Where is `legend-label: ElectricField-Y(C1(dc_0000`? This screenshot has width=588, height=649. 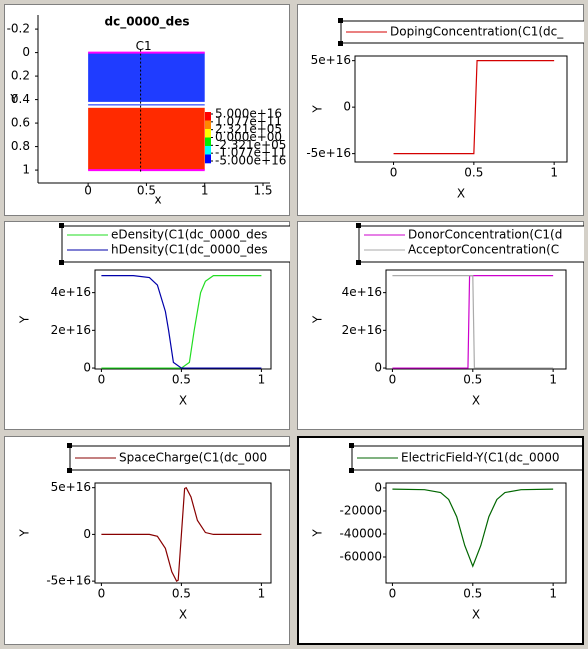
legend-label: ElectricField-Y(C1(dc_0000 is located at coordinates (480, 458).